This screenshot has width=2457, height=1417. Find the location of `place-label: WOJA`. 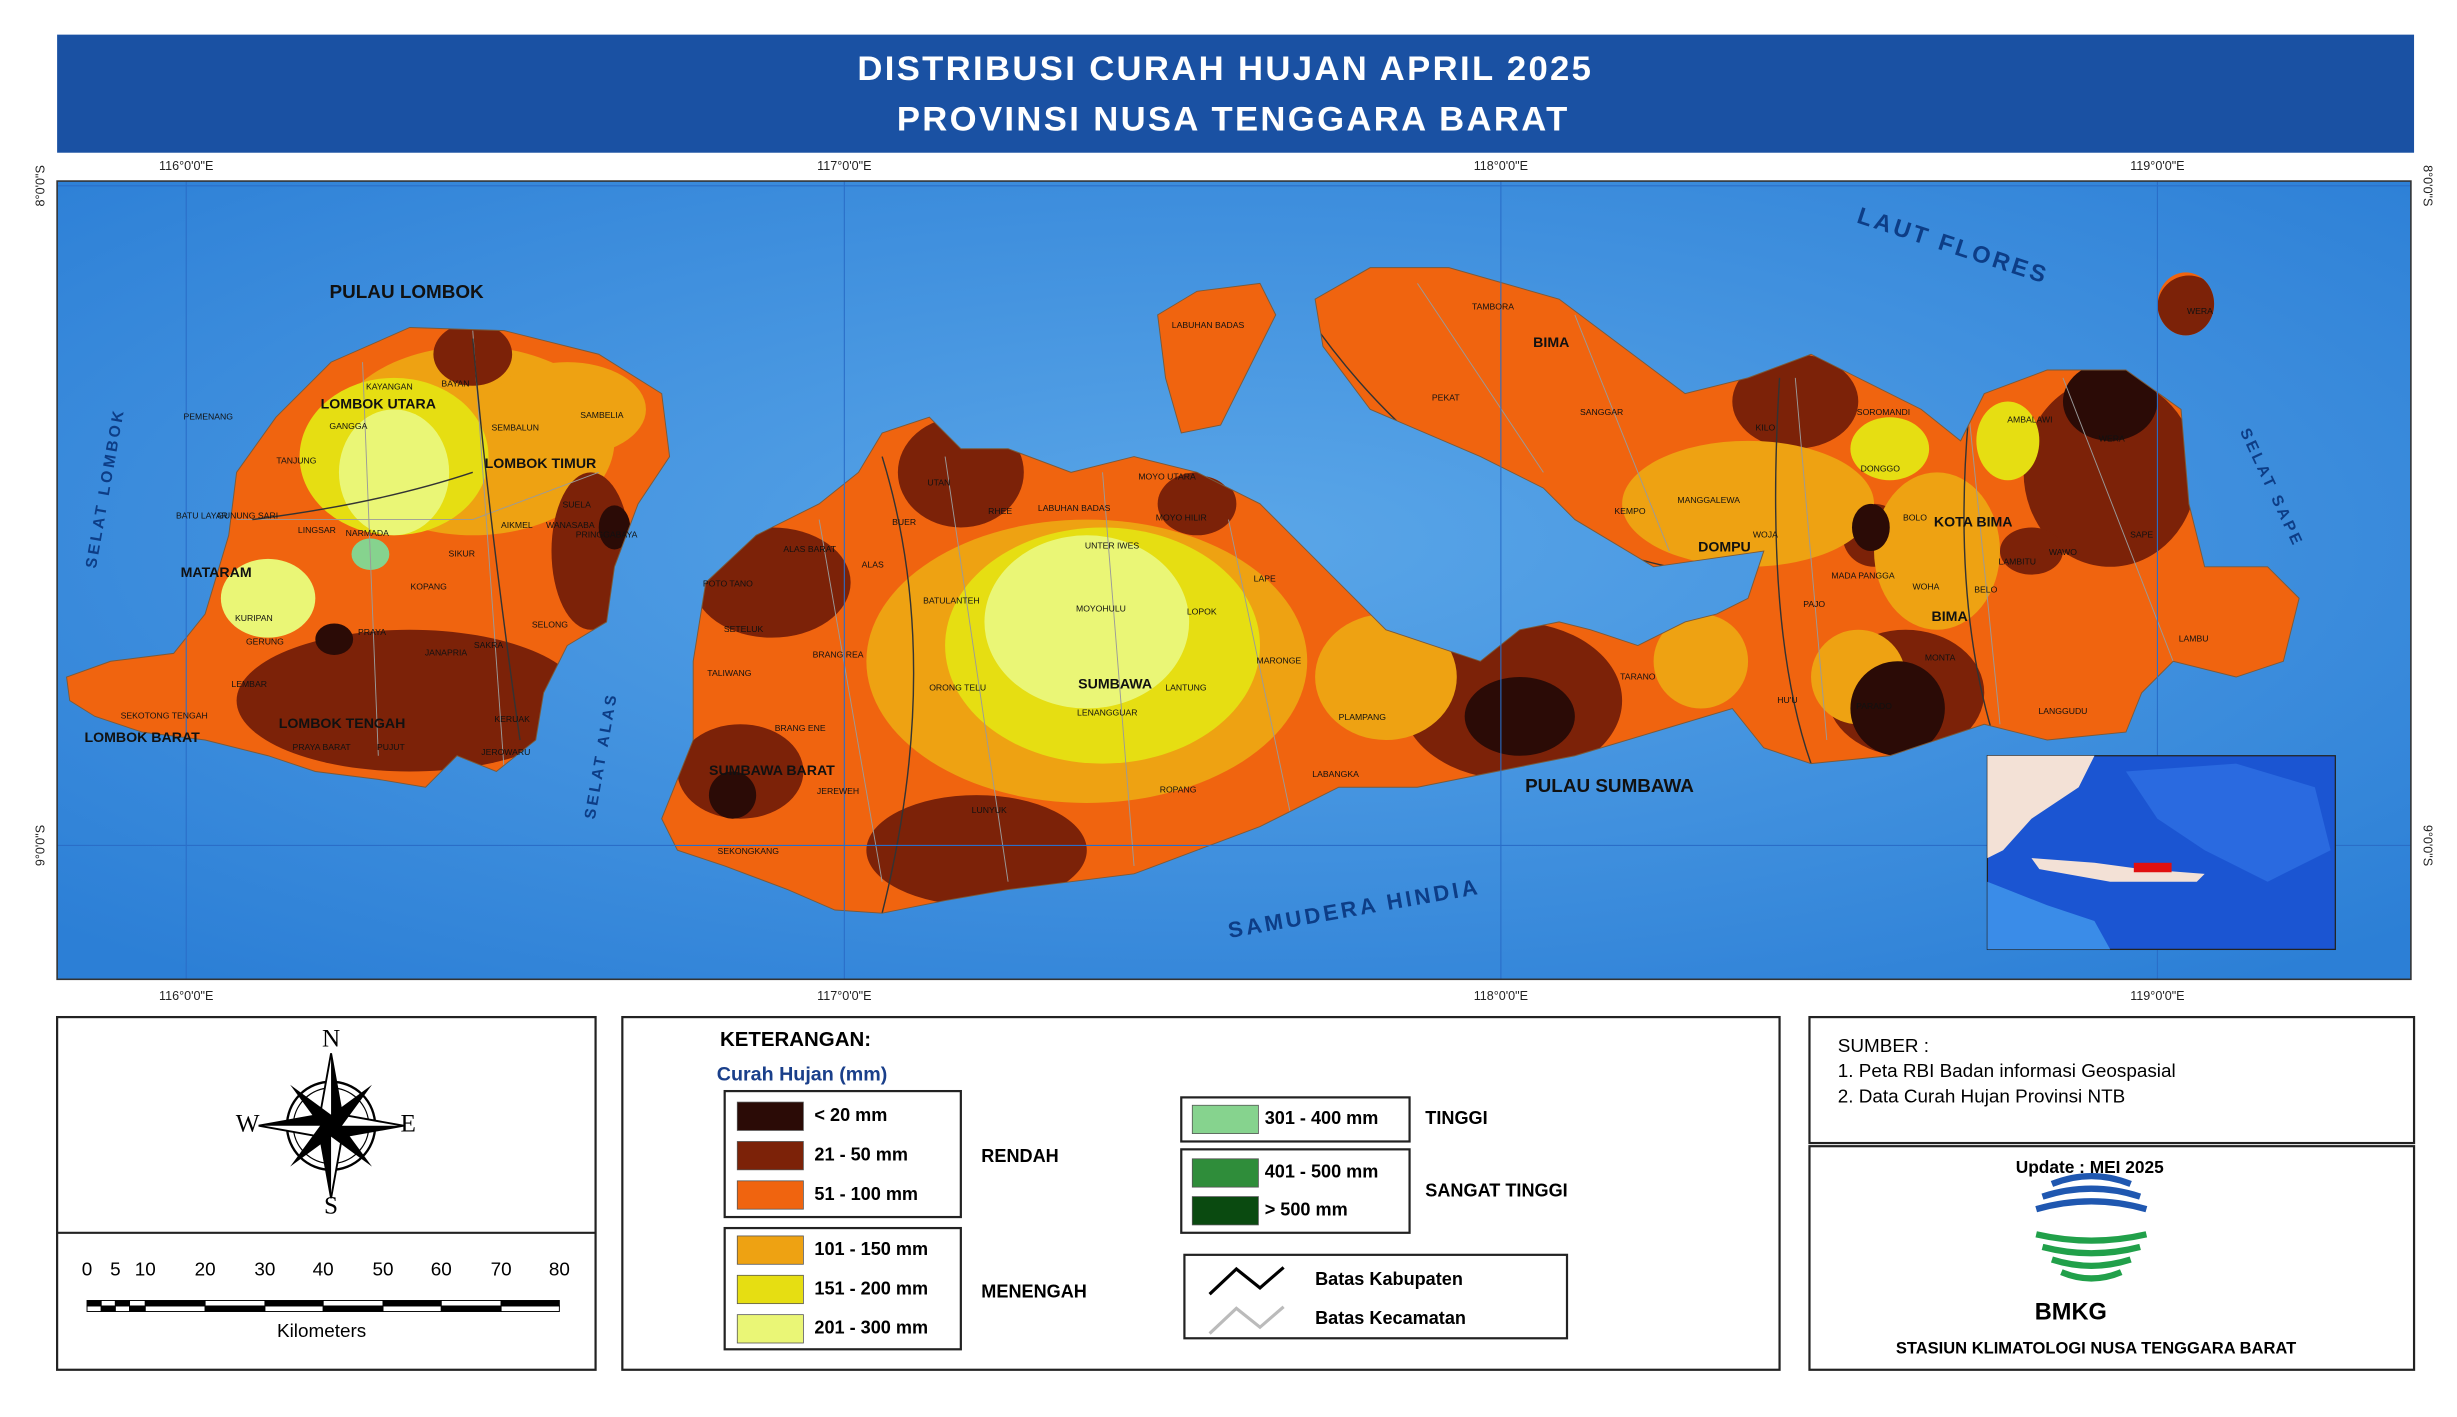

place-label: WOJA is located at coordinates (1765, 535).